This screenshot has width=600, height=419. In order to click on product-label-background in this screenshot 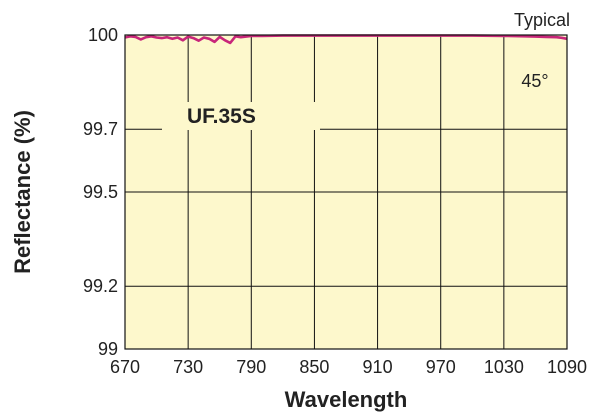, I will do `click(241, 116)`.